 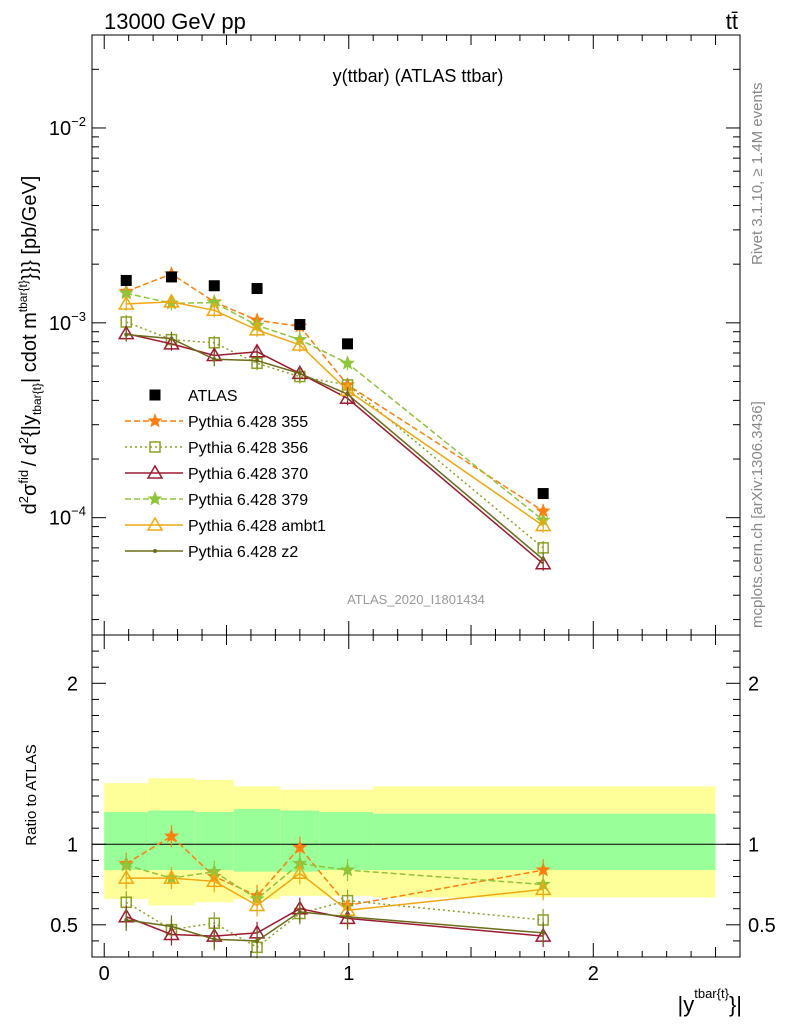 I want to click on x-tick-label: 2, so click(x=593, y=974).